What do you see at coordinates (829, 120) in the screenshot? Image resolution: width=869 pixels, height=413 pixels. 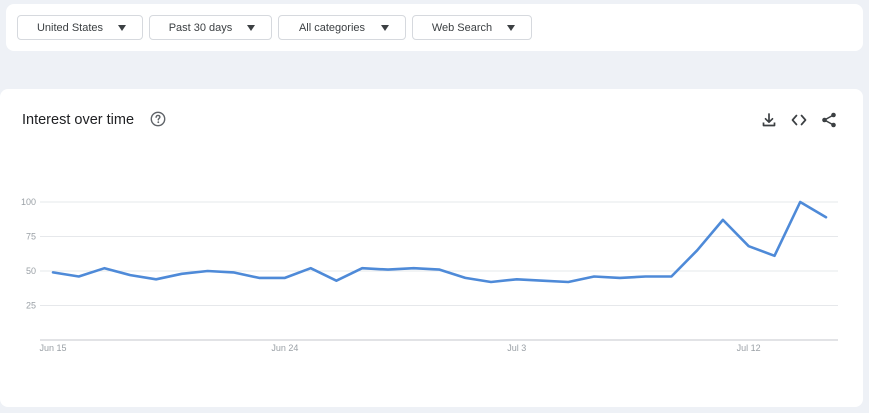 I see `share-icon` at bounding box center [829, 120].